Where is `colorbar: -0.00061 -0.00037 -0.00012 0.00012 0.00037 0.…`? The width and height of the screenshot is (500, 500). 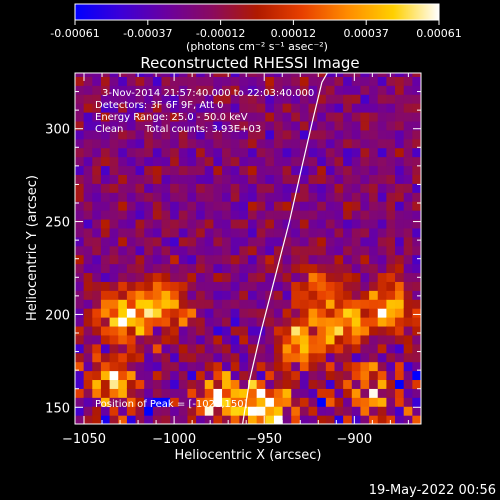 colorbar: -0.00061 -0.00037 -0.00012 0.00012 0.00037 0.… is located at coordinates (256, 28).